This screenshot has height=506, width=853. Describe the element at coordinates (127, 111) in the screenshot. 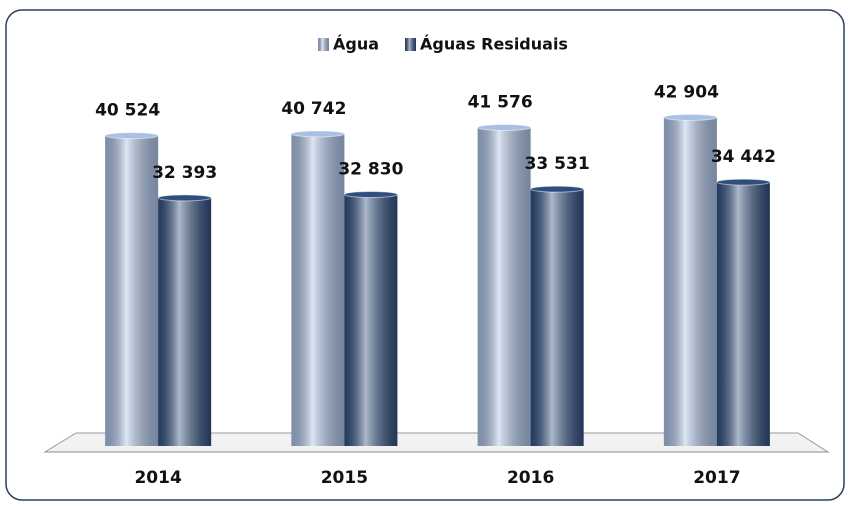

I see `value-label: 40 524` at that location.